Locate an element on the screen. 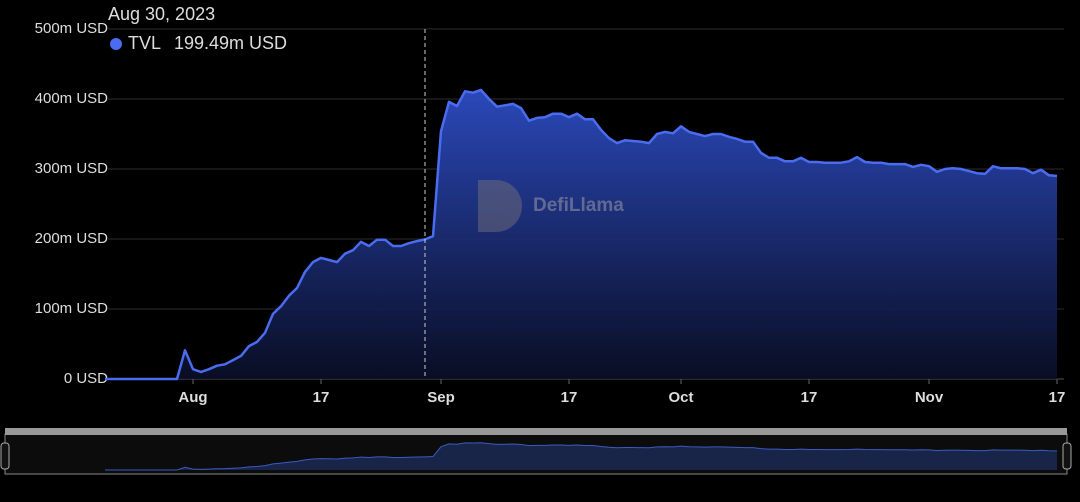 The image size is (1080, 502). x-tick-label: Oct is located at coordinates (680, 397).